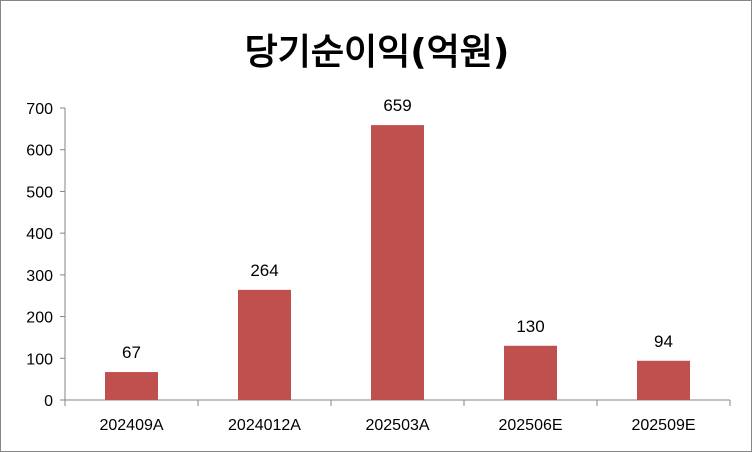 Image resolution: width=752 pixels, height=452 pixels. Describe the element at coordinates (663, 425) in the screenshot. I see `x-tick-label: 202509E` at that location.